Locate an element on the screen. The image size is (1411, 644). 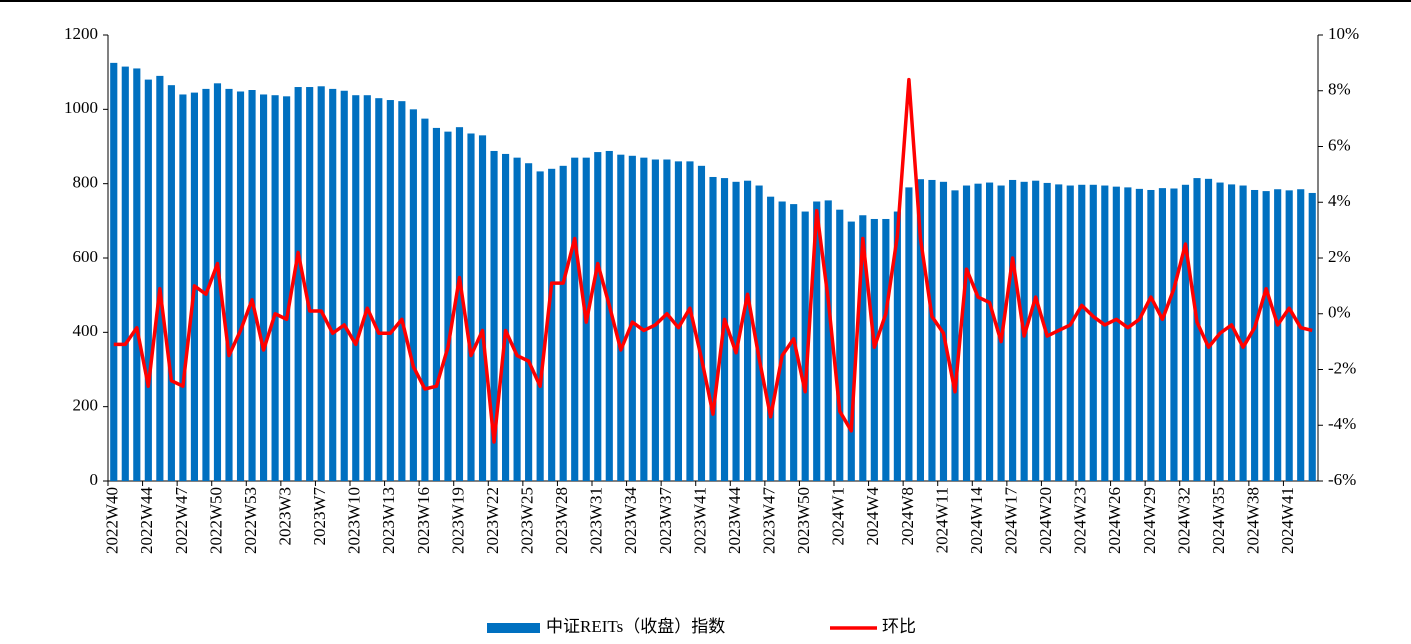
x-tick-label: 2024W38 is located at coordinates (1253, 520).